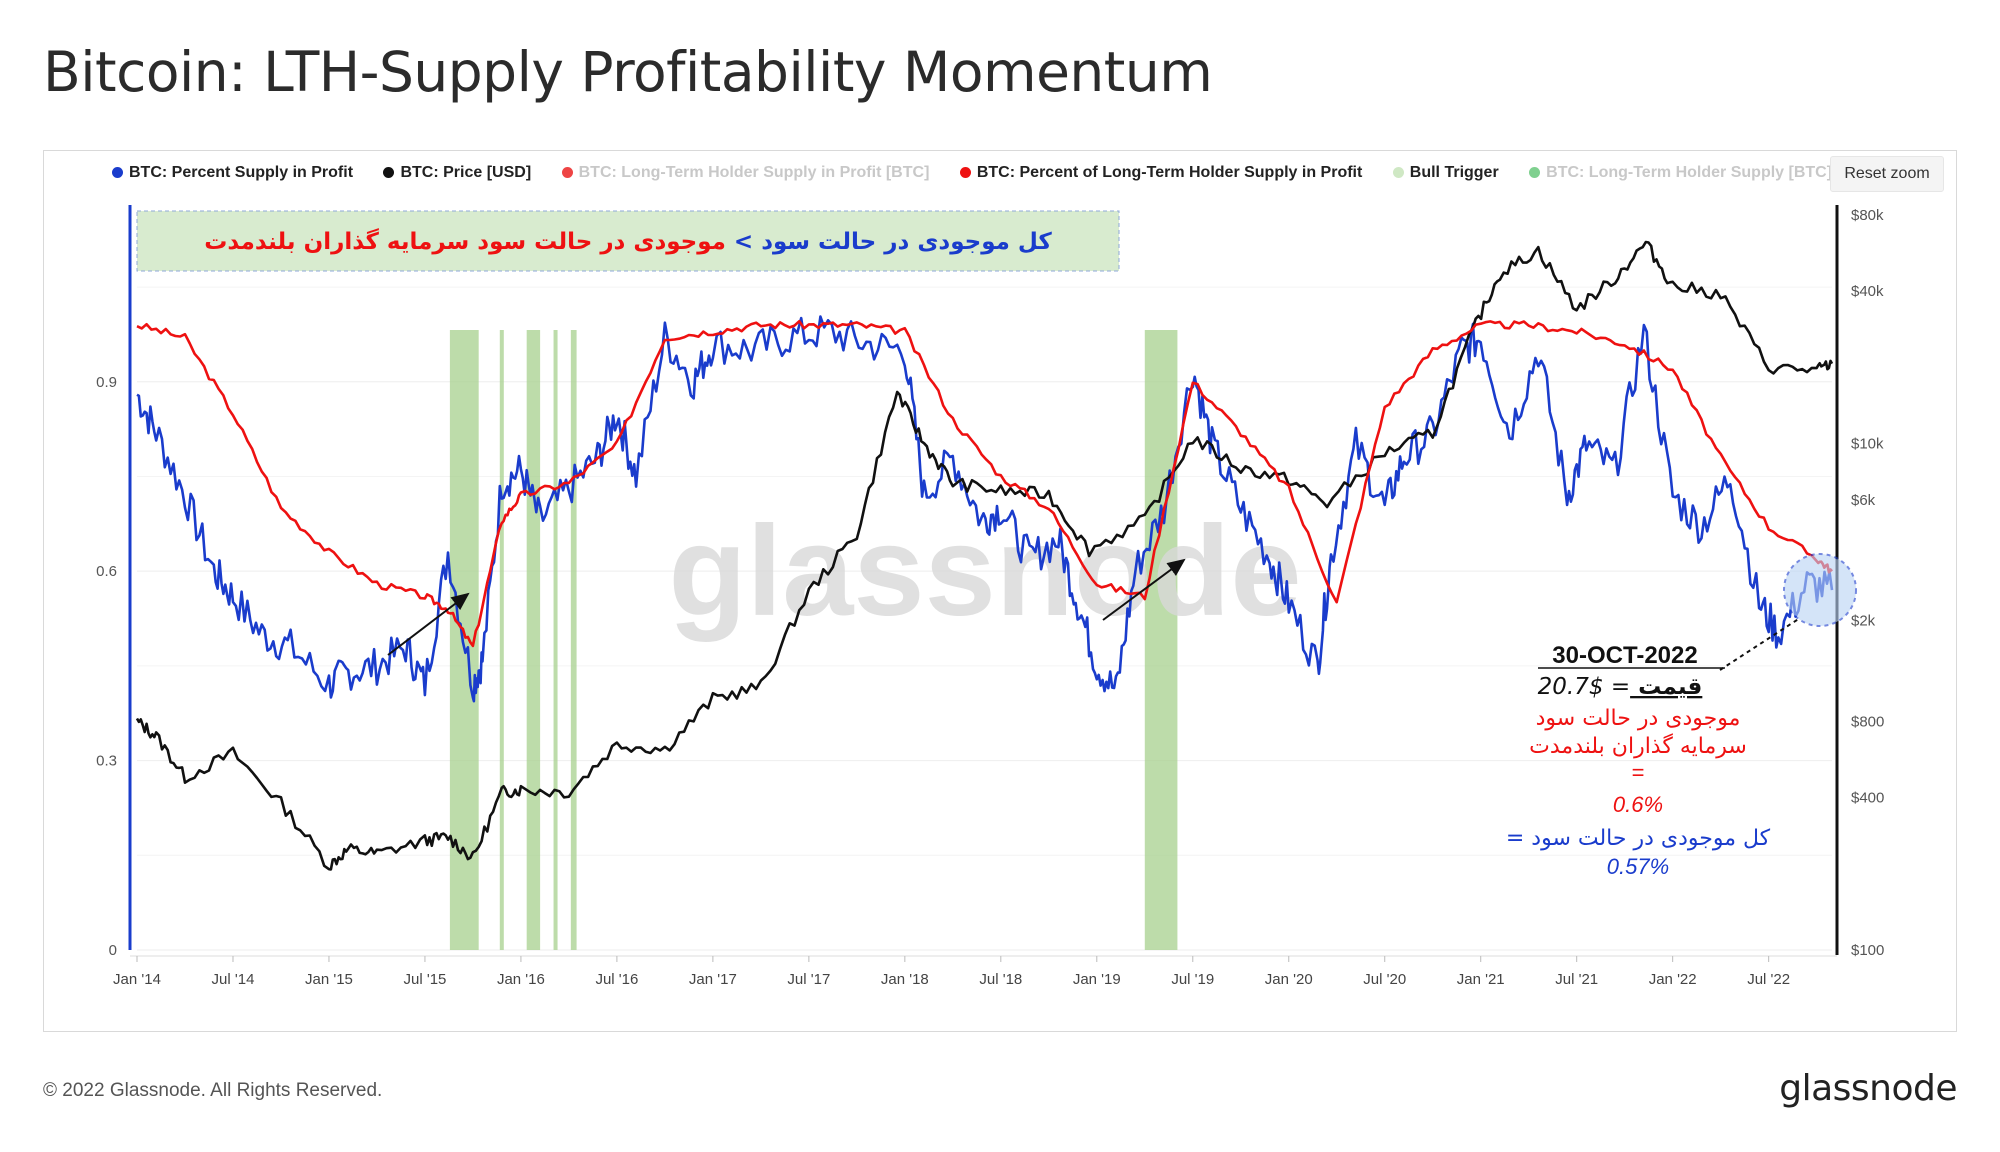  What do you see at coordinates (1760, 644) in the screenshot?
I see `callout-connector` at bounding box center [1760, 644].